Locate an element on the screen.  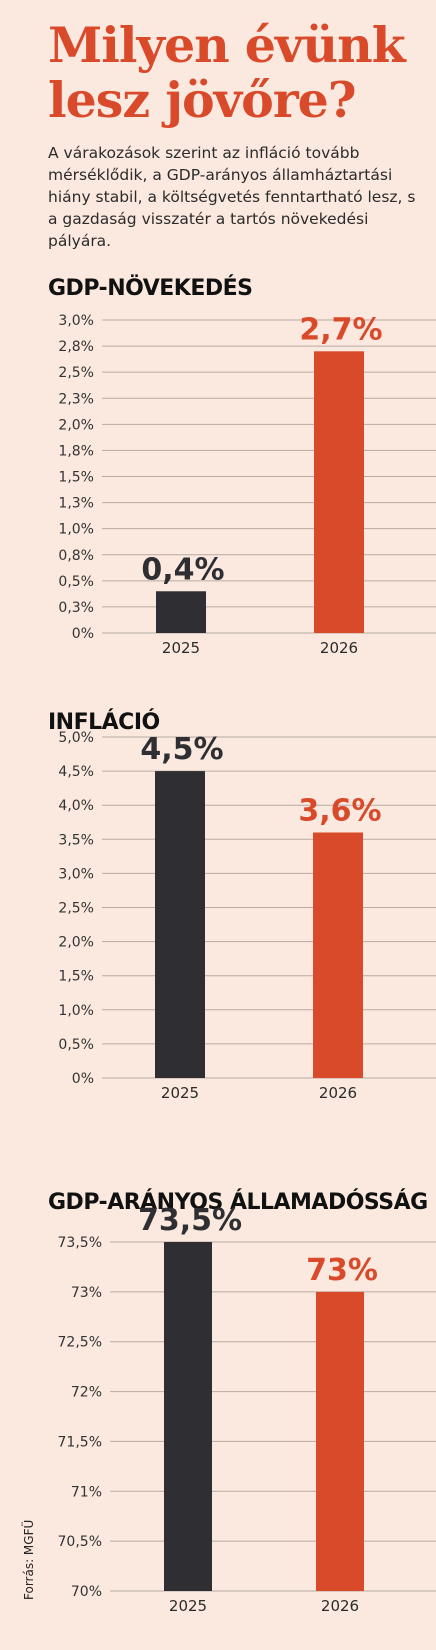
y-tick-label: 73,5% is located at coordinates (80, 1243).